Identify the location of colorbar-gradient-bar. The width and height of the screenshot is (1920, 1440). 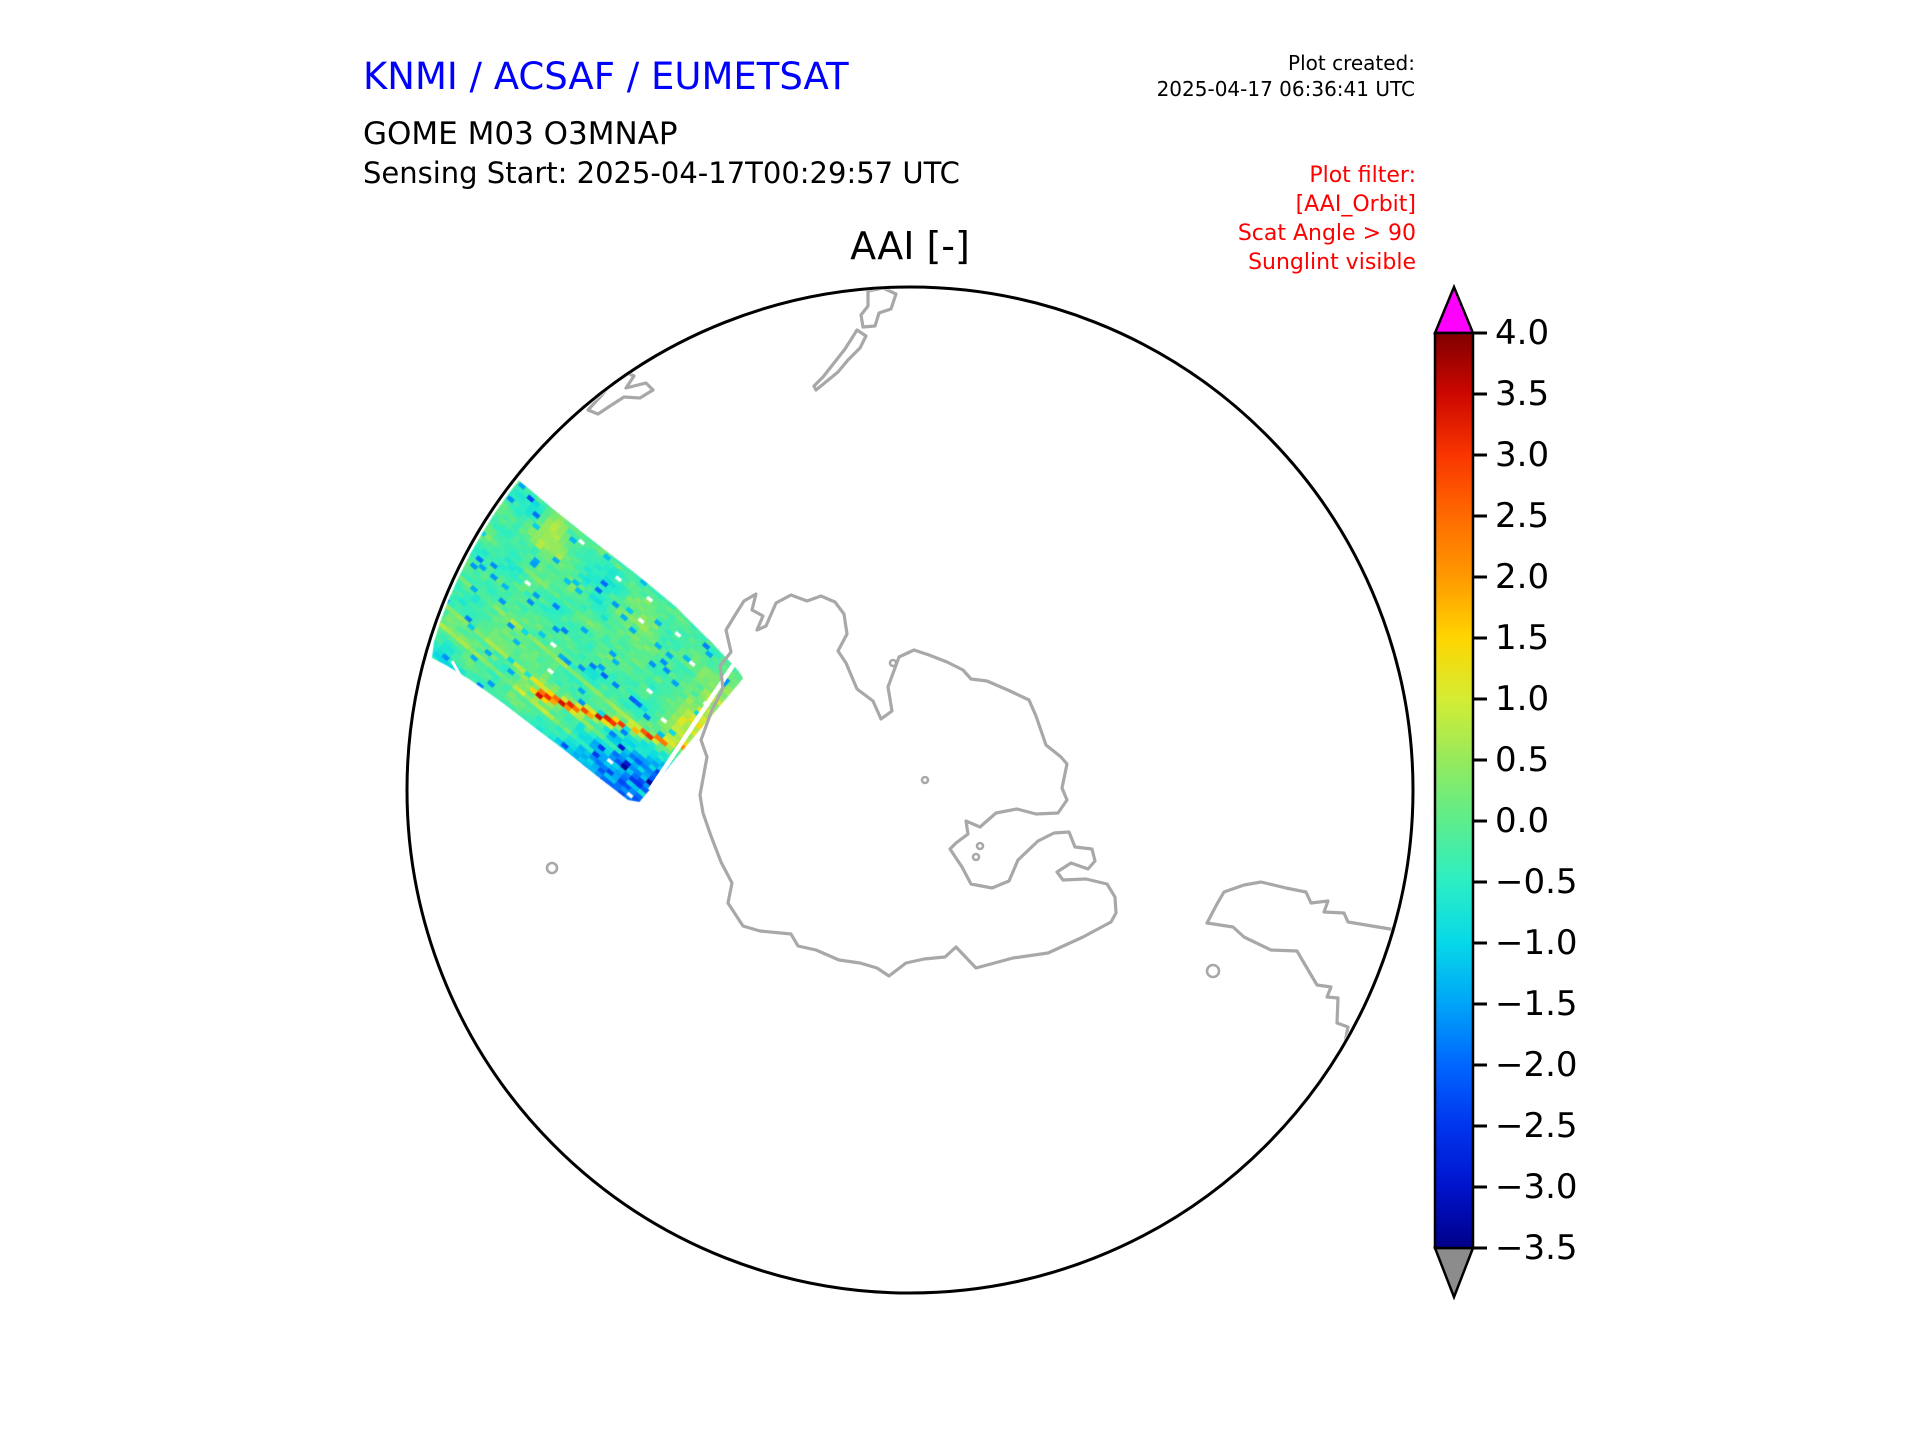
(1454, 790).